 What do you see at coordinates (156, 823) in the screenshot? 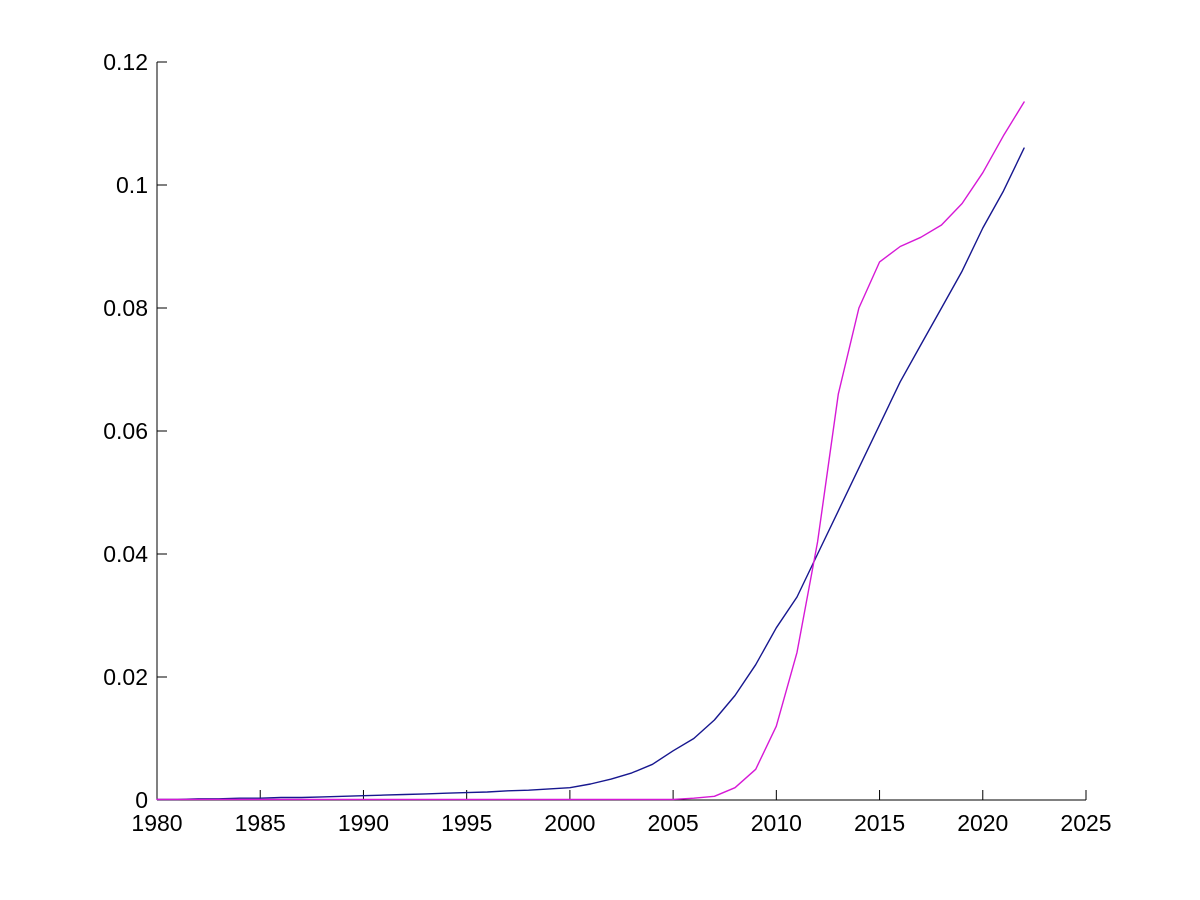
I see `x-tick-label: 1980` at bounding box center [156, 823].